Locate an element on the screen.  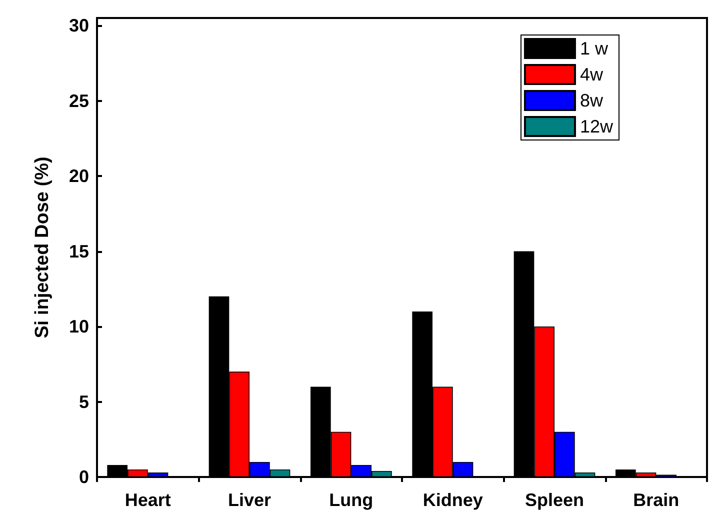
x-tick-label: Kidney is located at coordinates (452, 500).